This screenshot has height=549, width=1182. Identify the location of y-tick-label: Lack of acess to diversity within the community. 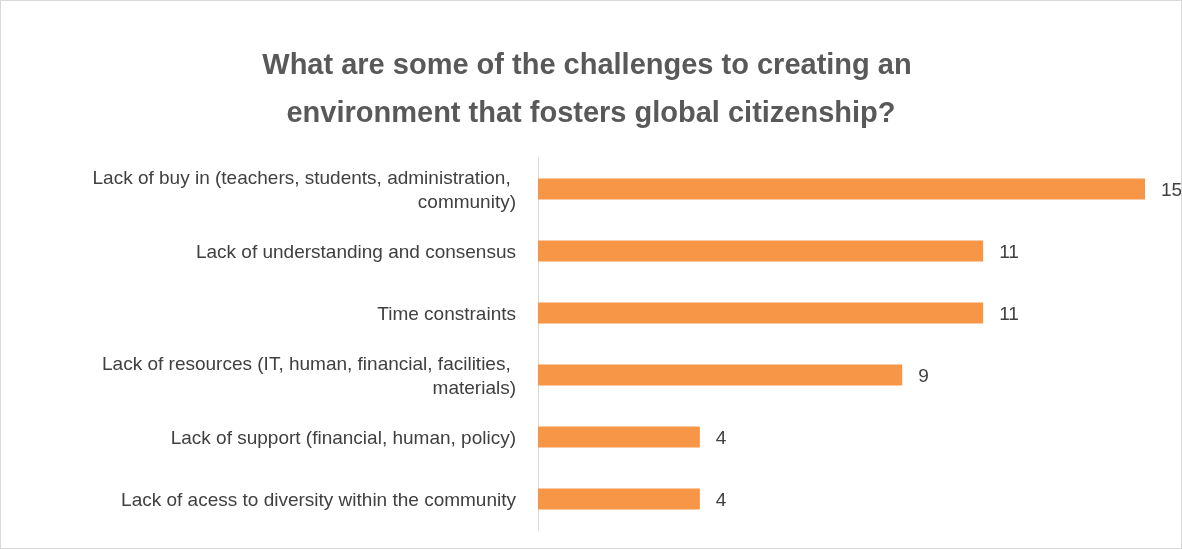
(319, 499).